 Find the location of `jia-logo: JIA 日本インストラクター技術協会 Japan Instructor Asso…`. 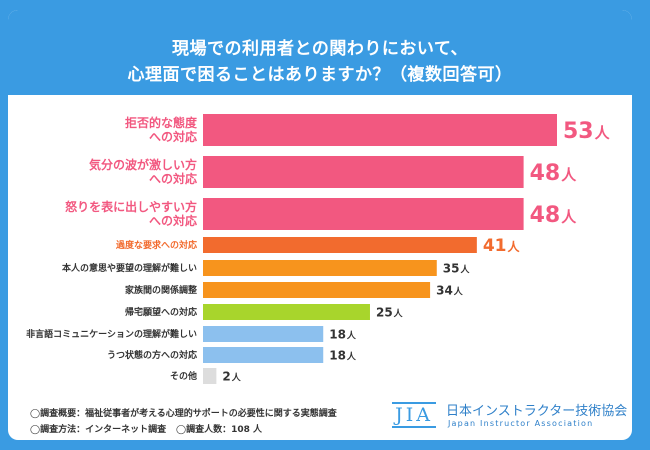

jia-logo: JIA 日本インストラクター技術協会 Japan Instructor Asso… is located at coordinates (510, 416).